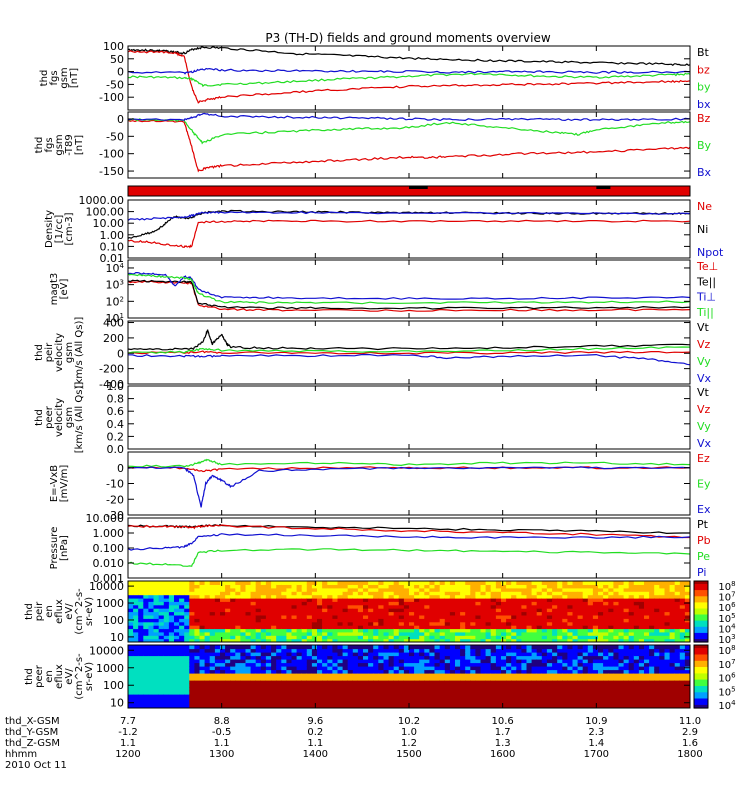 The width and height of the screenshot is (750, 800). What do you see at coordinates (704, 509) in the screenshot?
I see `legend-label-Ex: Ex` at bounding box center [704, 509].